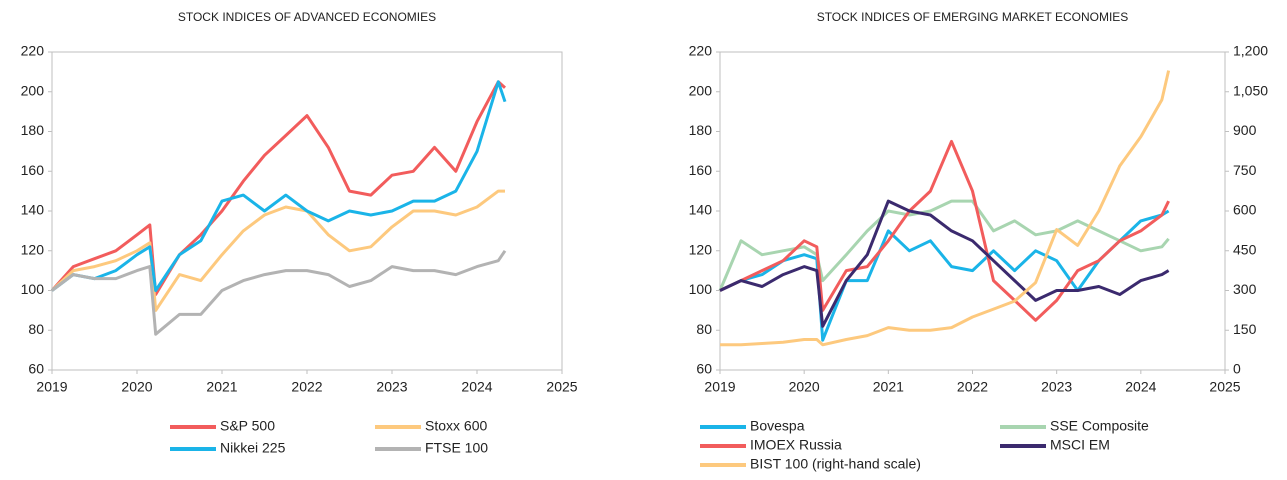 The image size is (1287, 480). I want to click on legend-label: FTSE 100, so click(456, 448).